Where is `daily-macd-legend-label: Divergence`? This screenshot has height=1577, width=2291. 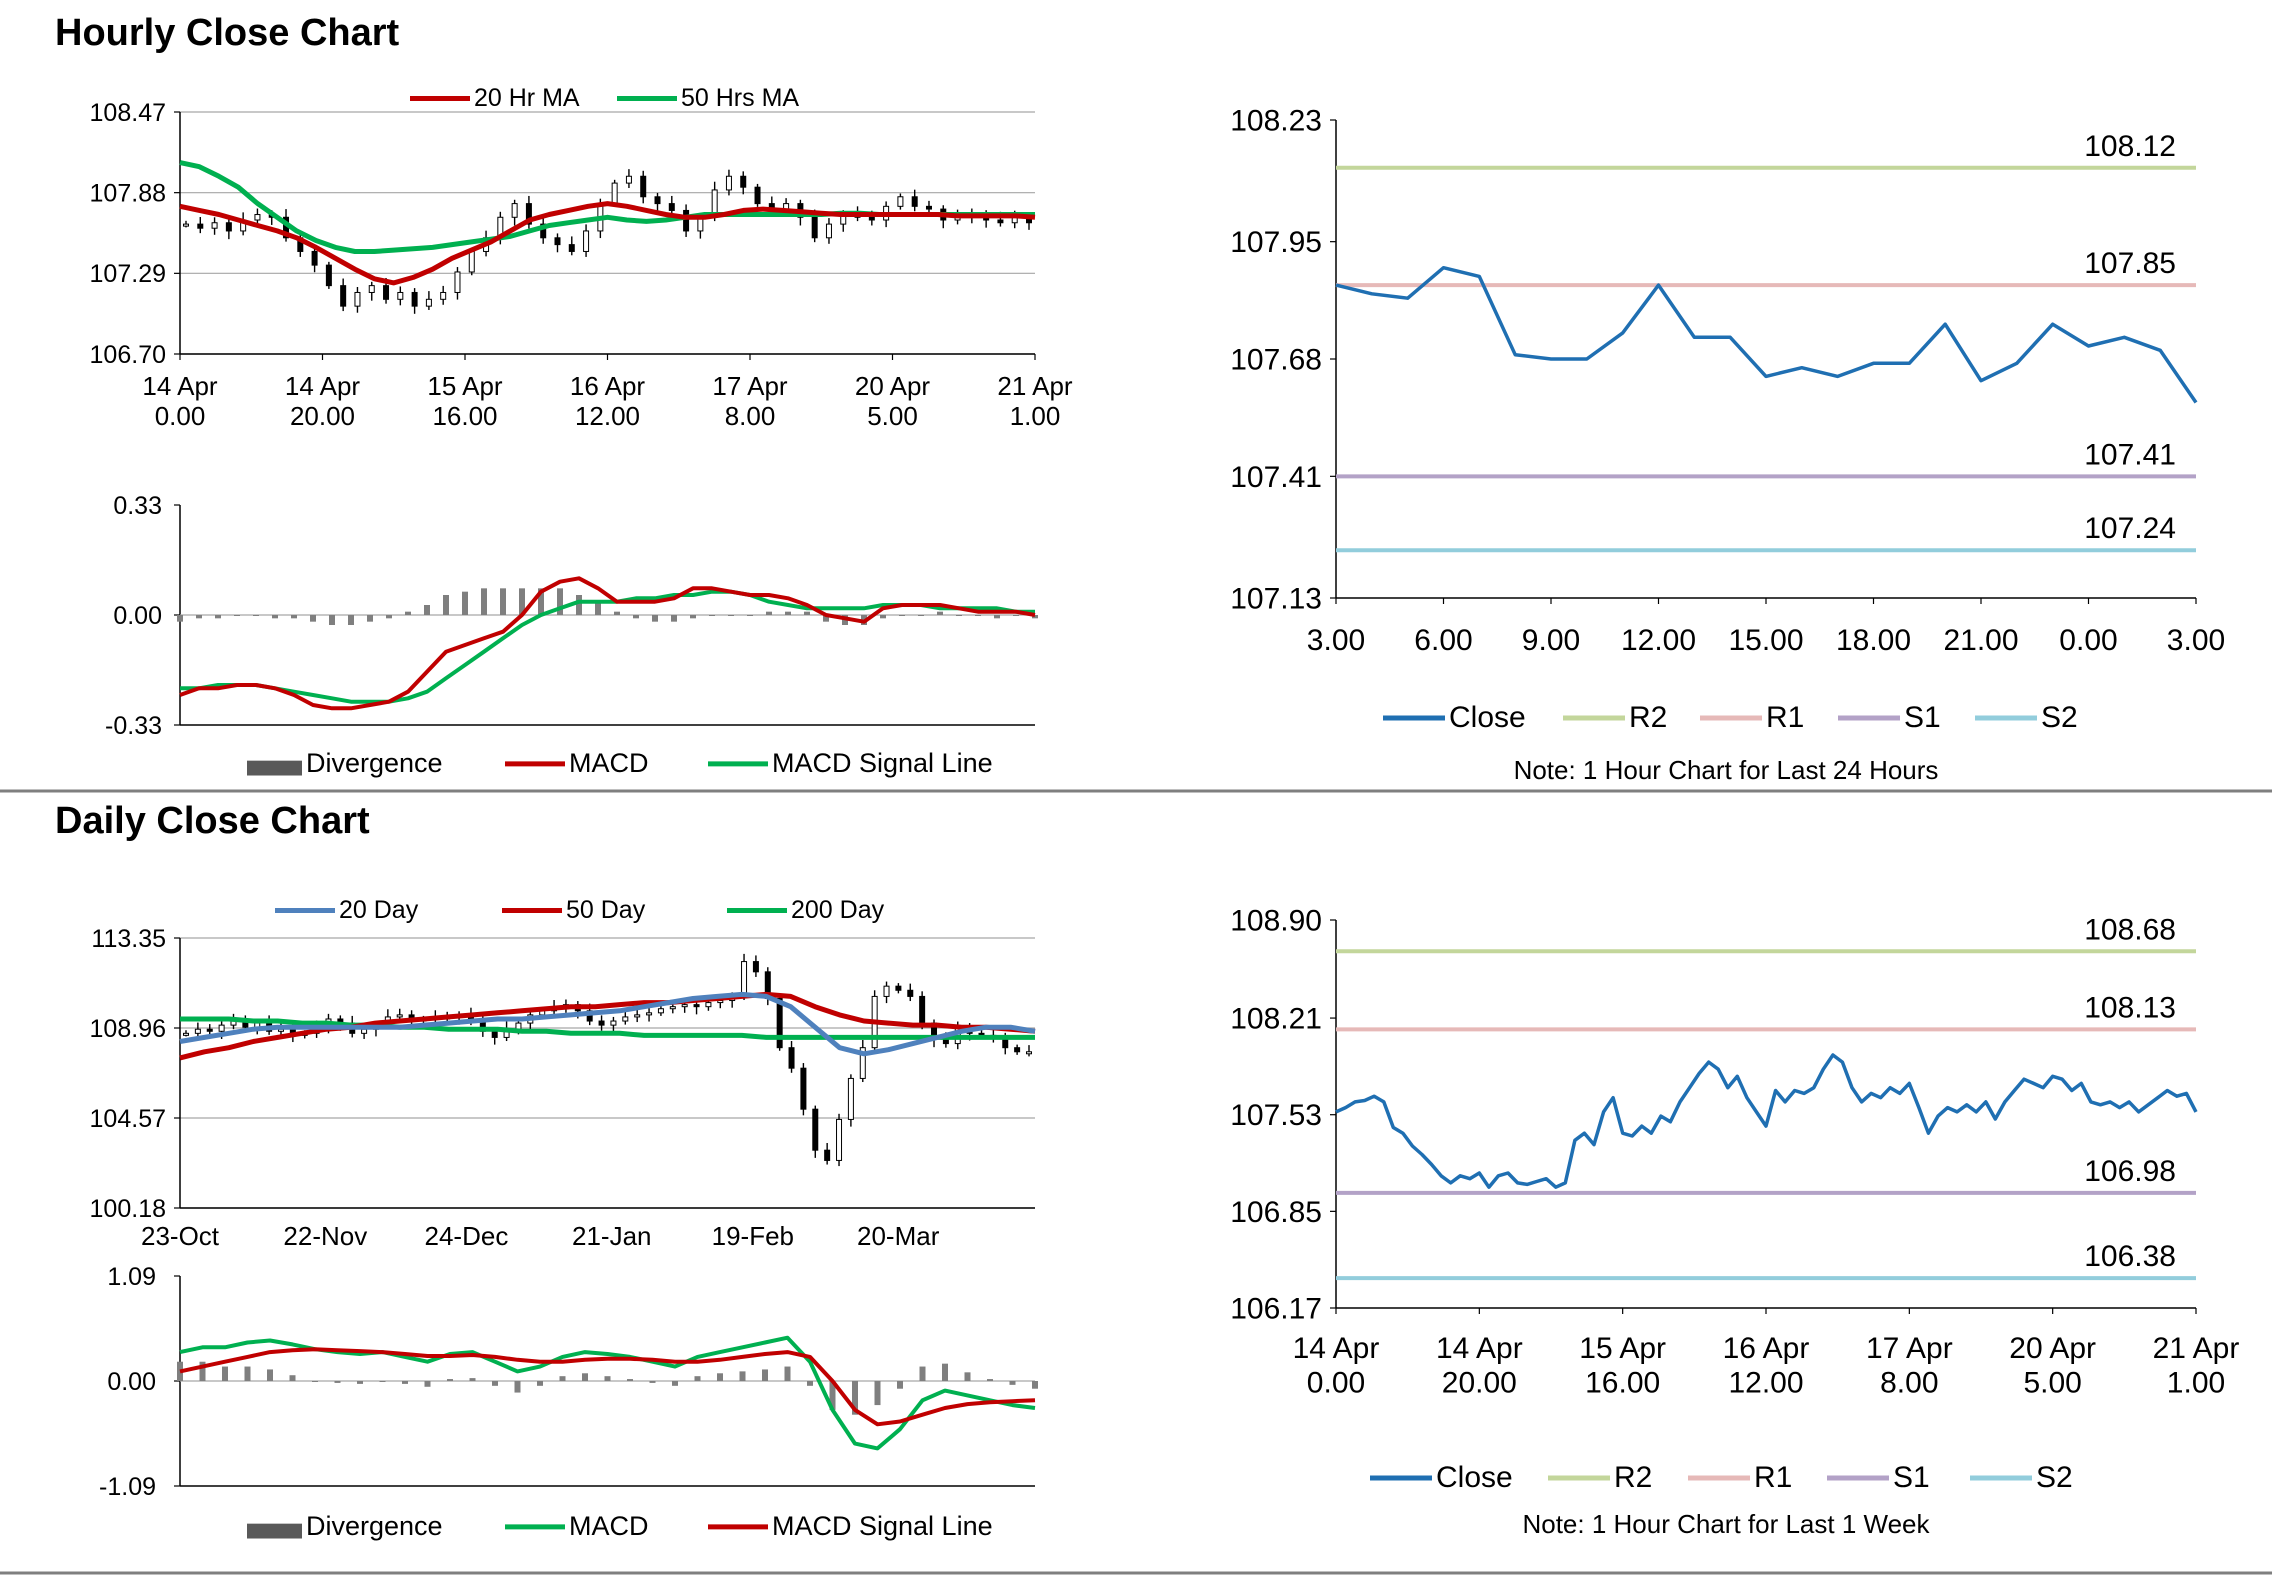
daily-macd-legend-label: Divergence is located at coordinates (374, 1526).